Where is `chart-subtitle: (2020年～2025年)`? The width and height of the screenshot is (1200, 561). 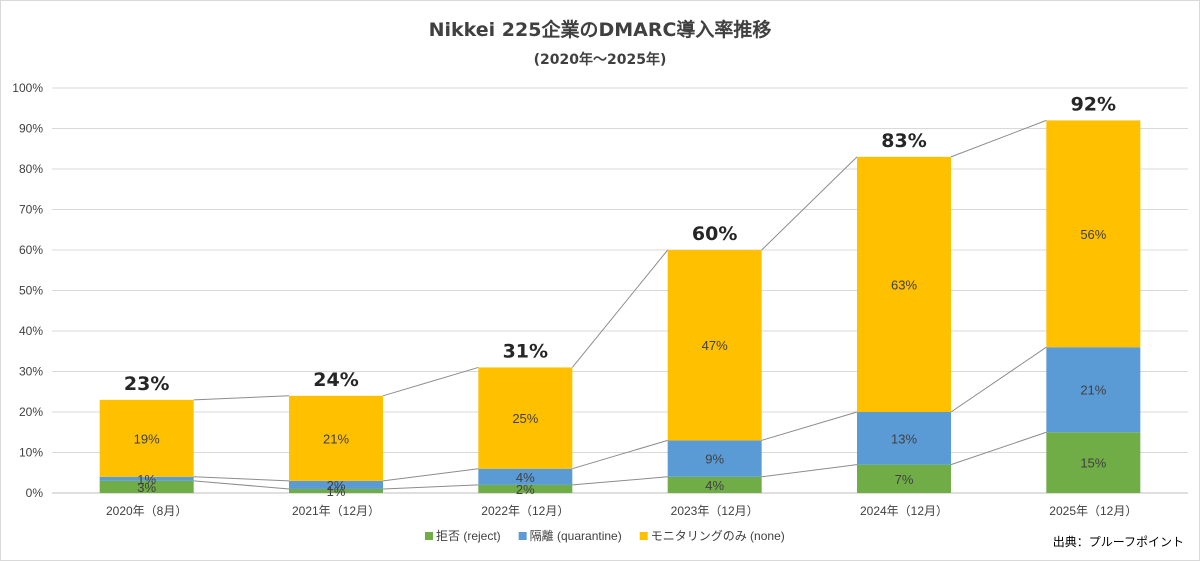 chart-subtitle: (2020年～2025年) is located at coordinates (600, 59).